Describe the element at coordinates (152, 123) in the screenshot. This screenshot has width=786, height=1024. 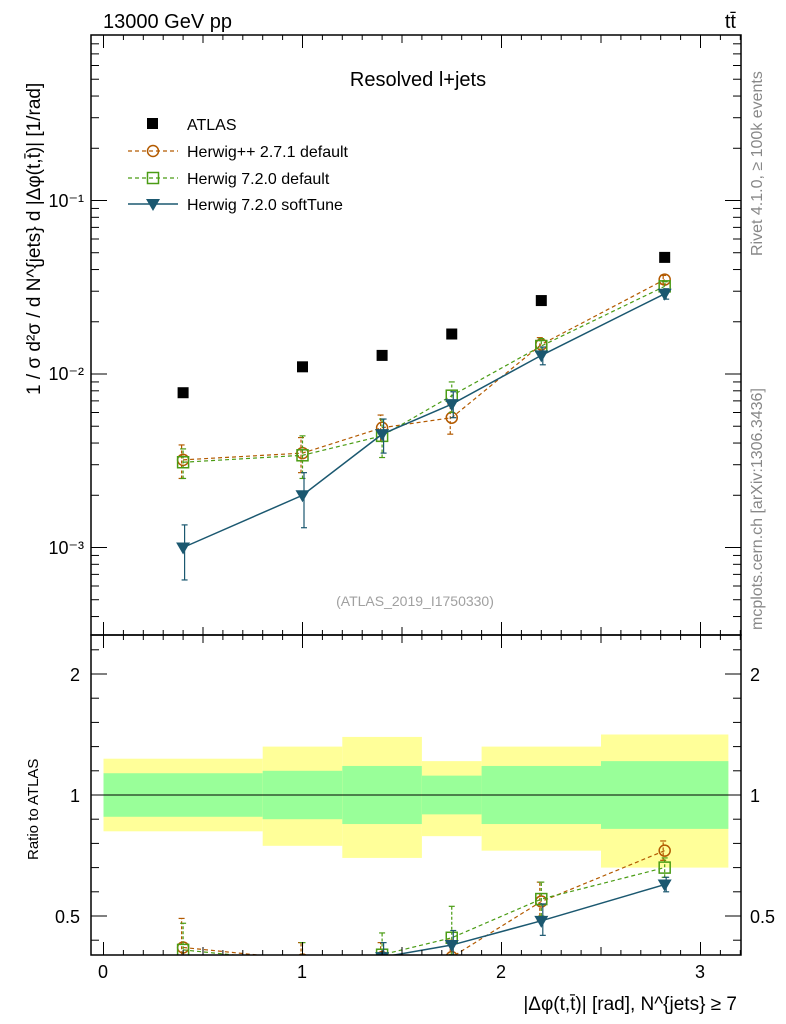
I see `legend-marker-atlas` at that location.